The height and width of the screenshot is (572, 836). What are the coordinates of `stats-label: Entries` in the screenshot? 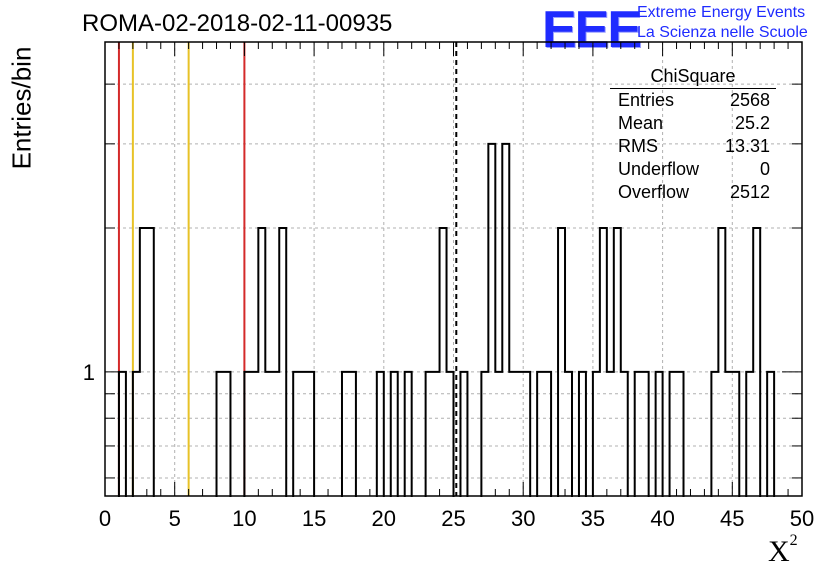 It's located at (646, 100).